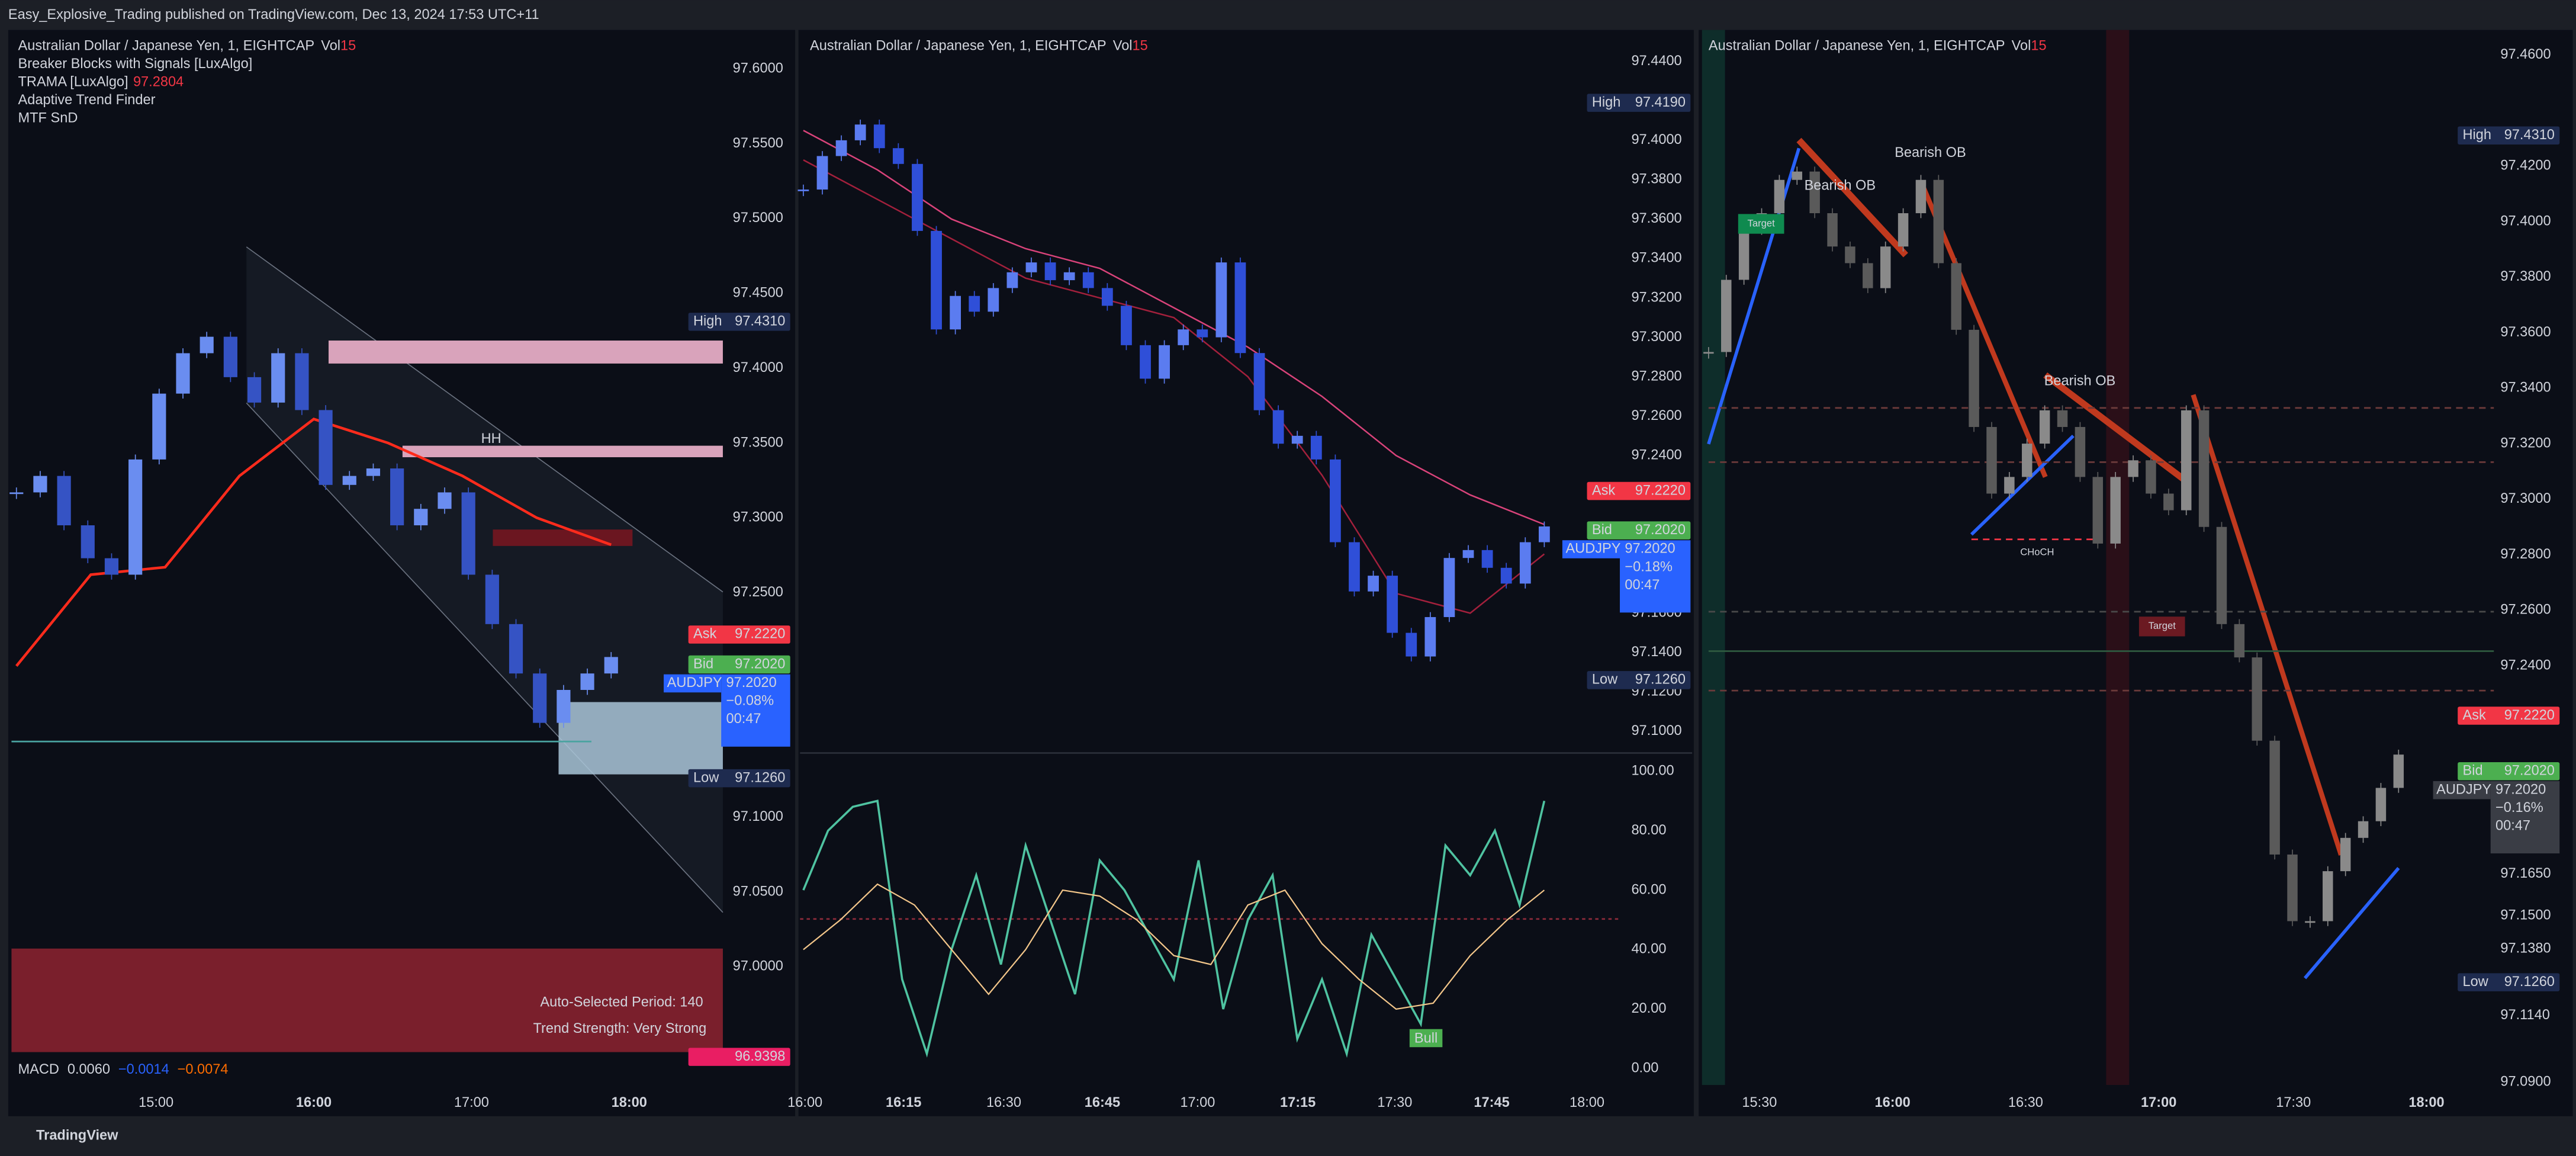  Describe the element at coordinates (2526, 387) in the screenshot. I see `y-tick-label: 97.3400` at that location.